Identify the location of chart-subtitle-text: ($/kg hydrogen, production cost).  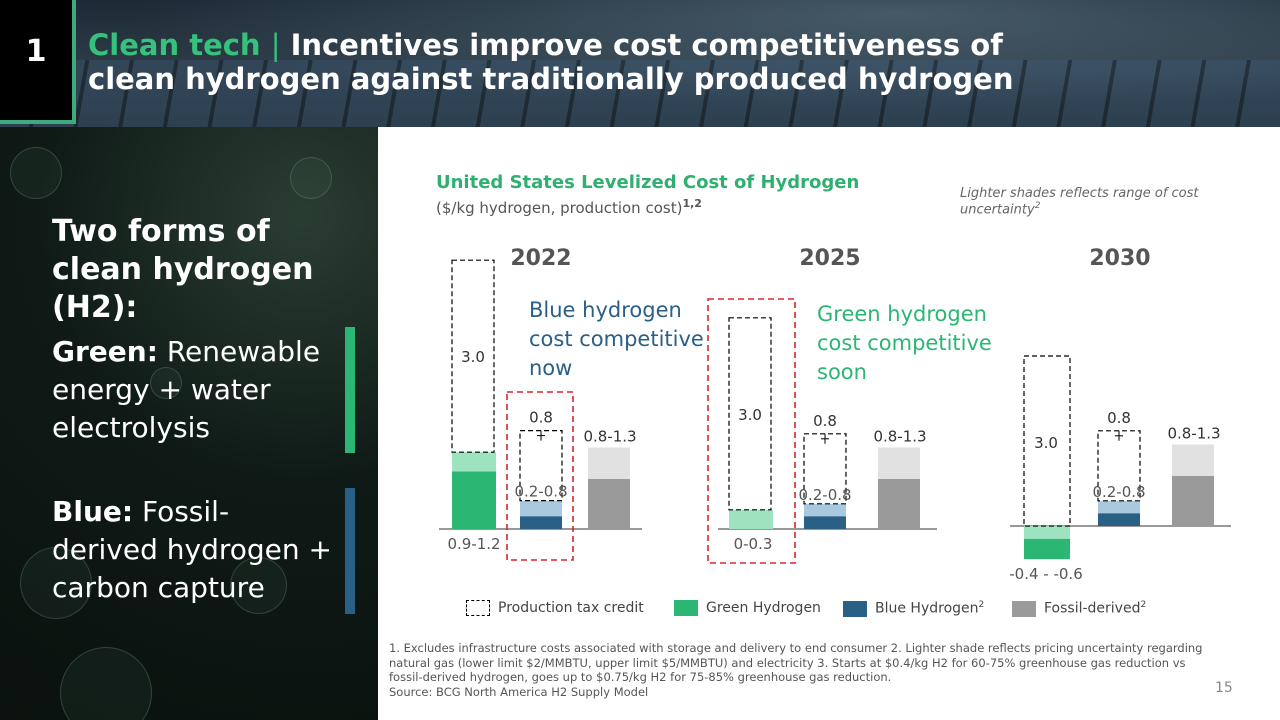
(559, 208).